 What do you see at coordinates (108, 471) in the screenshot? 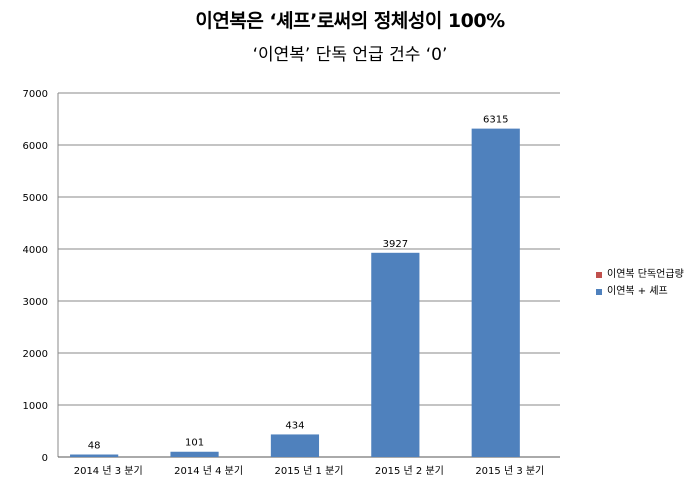
I see `x-tick-label: 2014 년 3 분기` at bounding box center [108, 471].